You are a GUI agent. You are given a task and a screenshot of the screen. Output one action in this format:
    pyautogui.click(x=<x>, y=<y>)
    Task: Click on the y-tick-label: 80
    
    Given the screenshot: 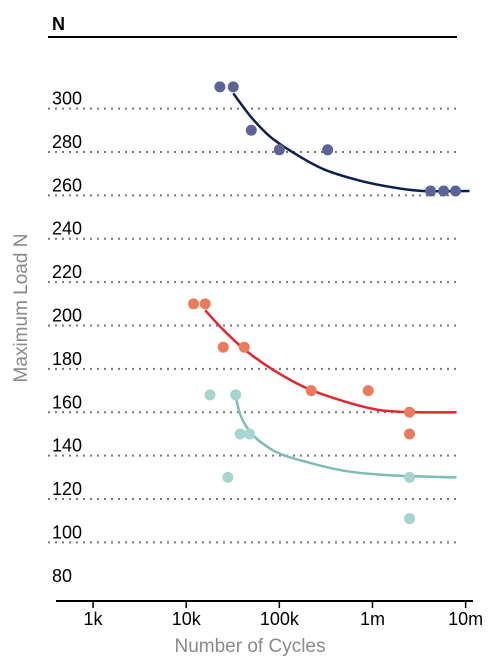 What is the action you would take?
    pyautogui.click(x=62, y=576)
    